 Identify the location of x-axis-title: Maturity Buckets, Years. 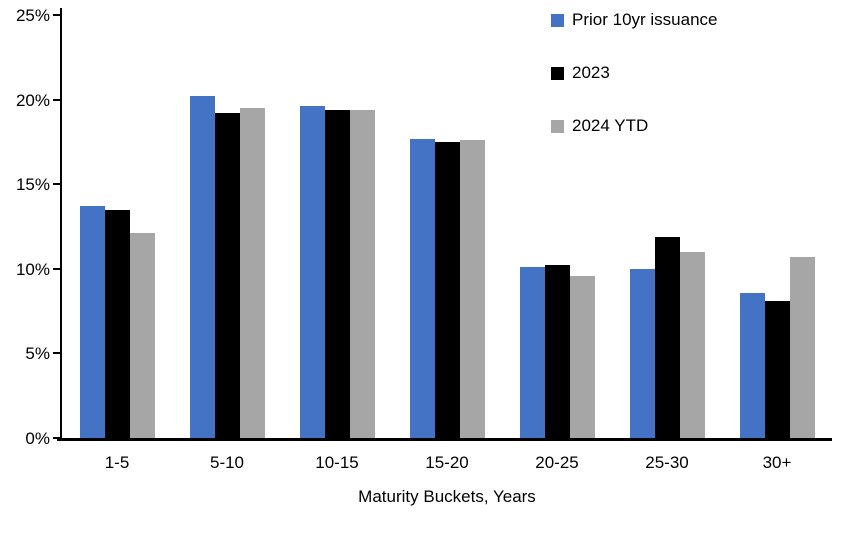
(447, 496).